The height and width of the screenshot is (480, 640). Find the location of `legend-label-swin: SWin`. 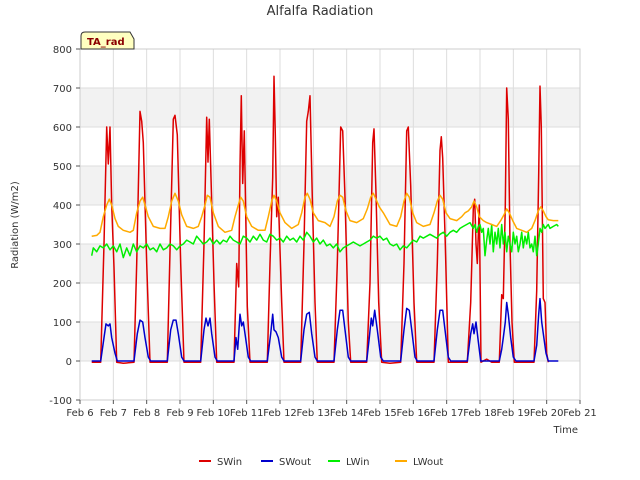

legend-label-swin: SWin is located at coordinates (229, 462).